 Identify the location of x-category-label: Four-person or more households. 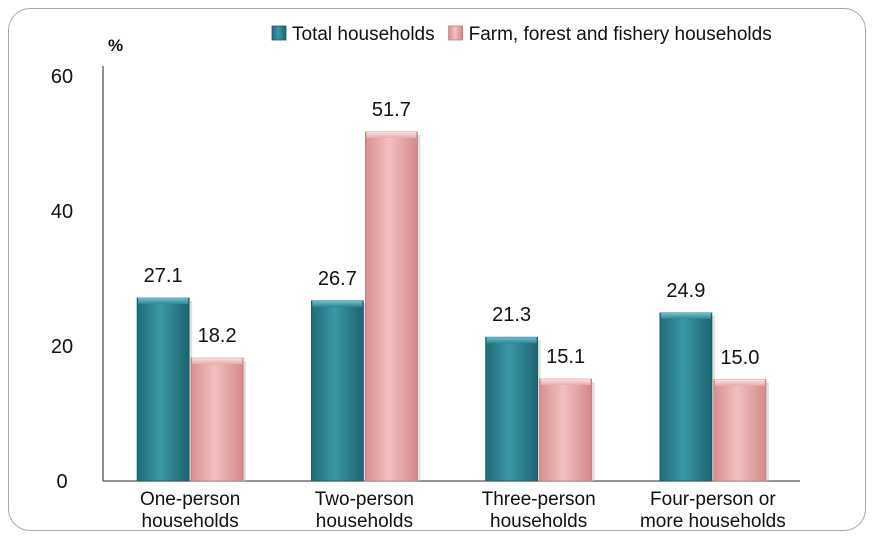
(713, 510).